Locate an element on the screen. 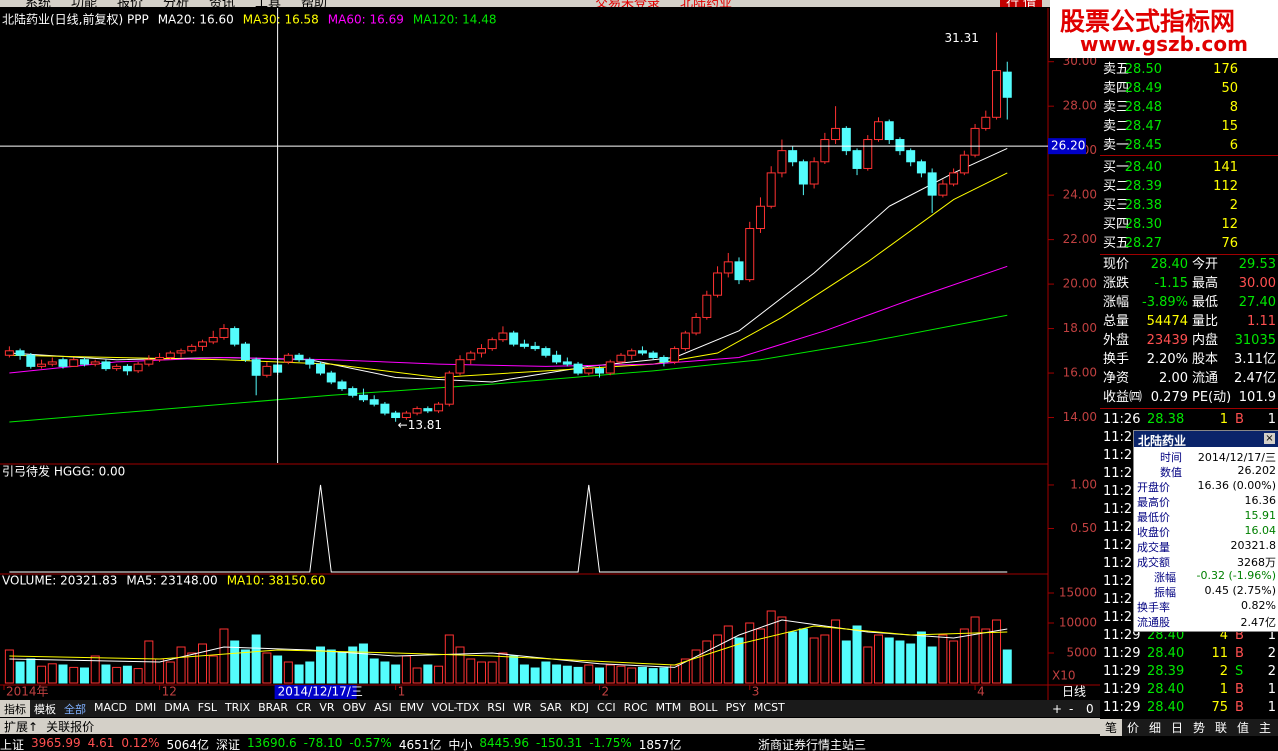 Image resolution: width=1278 pixels, height=751 pixels. indicator-tab: 全部 is located at coordinates (75, 709).